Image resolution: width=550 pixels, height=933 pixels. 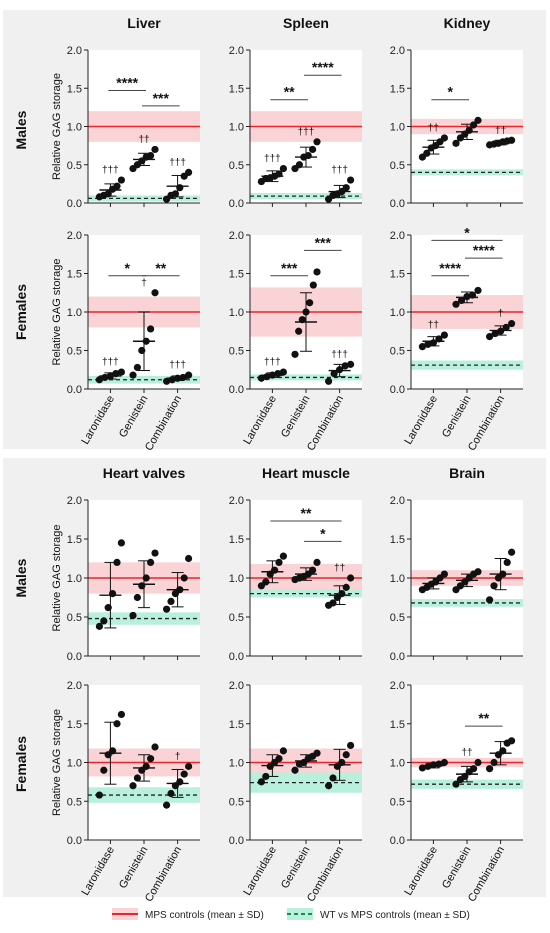 I want to click on comparison-label: ***, so click(x=323, y=242).